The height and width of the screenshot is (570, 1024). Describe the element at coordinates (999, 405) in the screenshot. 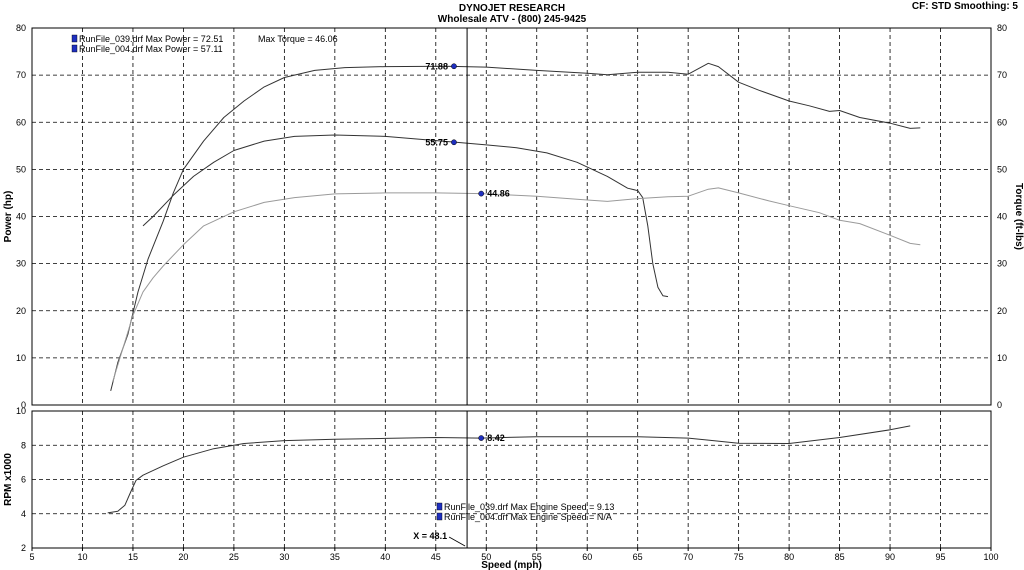

I see `y-tick-label-right: 0` at that location.